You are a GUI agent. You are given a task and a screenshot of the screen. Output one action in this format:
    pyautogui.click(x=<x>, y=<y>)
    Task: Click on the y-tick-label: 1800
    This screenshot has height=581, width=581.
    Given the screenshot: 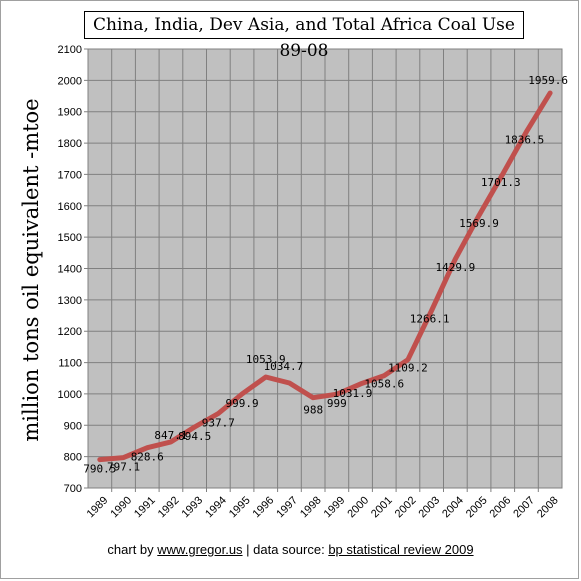 What is the action you would take?
    pyautogui.click(x=70, y=144)
    